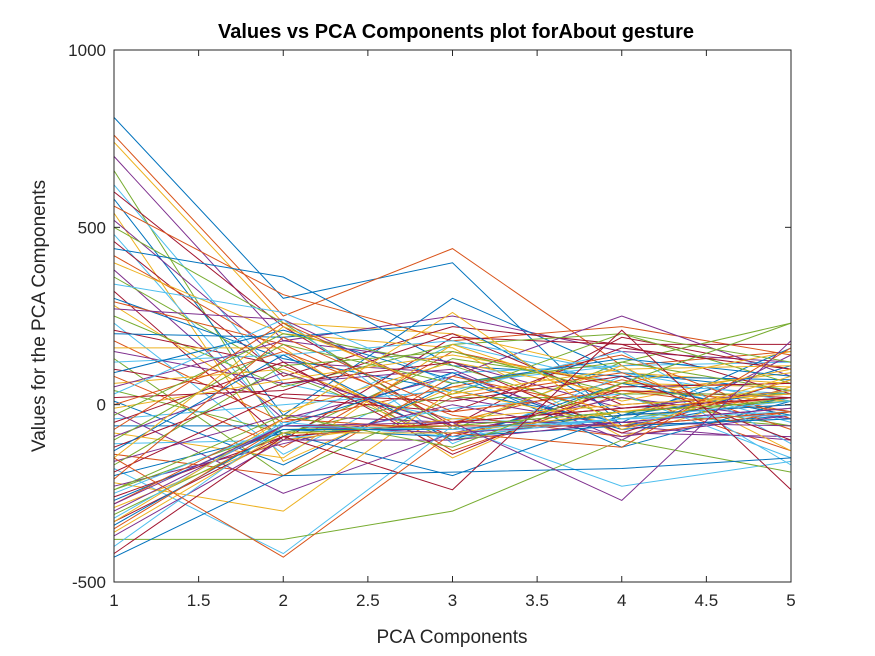  Describe the element at coordinates (92, 227) in the screenshot. I see `y-tick-label: 500` at that location.